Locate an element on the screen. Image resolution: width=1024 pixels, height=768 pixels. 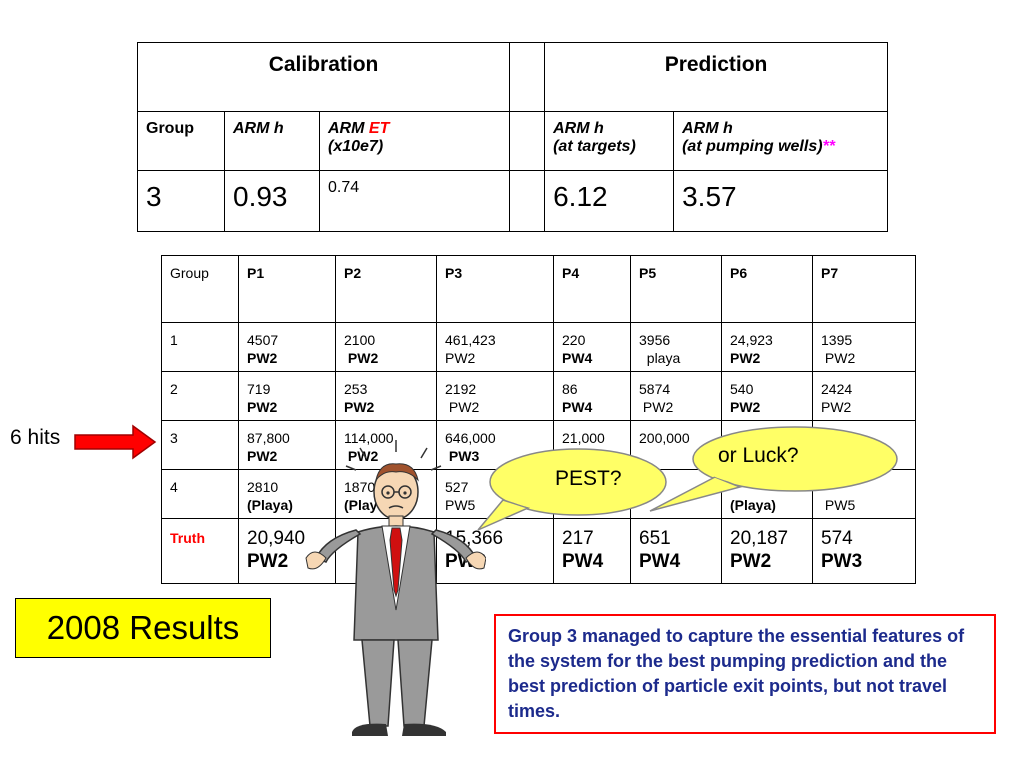
luck-speech-bubble is located at coordinates (773, 469).